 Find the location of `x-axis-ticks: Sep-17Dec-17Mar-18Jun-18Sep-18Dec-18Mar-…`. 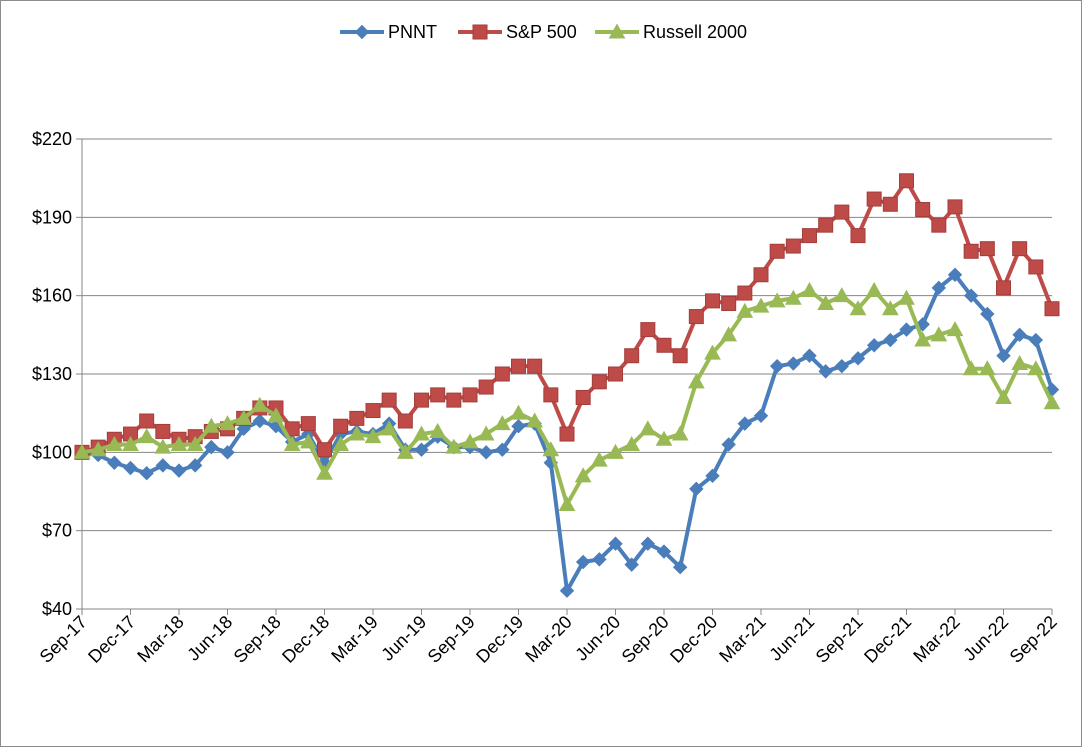

x-axis-ticks: Sep-17Dec-17Mar-18Jun-18Sep-18Dec-18Mar-… is located at coordinates (548, 639).